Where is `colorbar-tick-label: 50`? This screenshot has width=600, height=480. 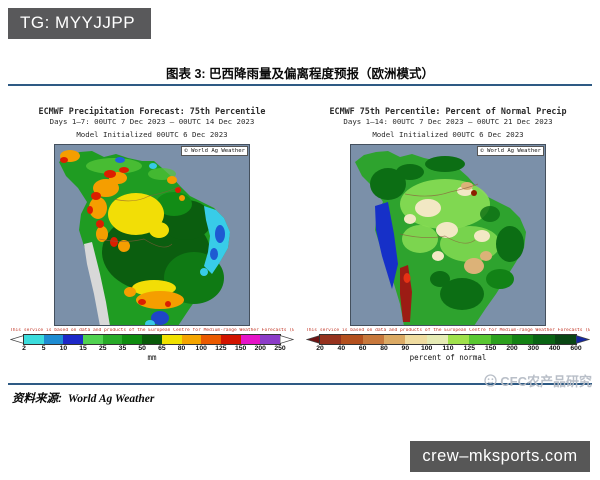 colorbar-tick-label: 50 is located at coordinates (142, 348).